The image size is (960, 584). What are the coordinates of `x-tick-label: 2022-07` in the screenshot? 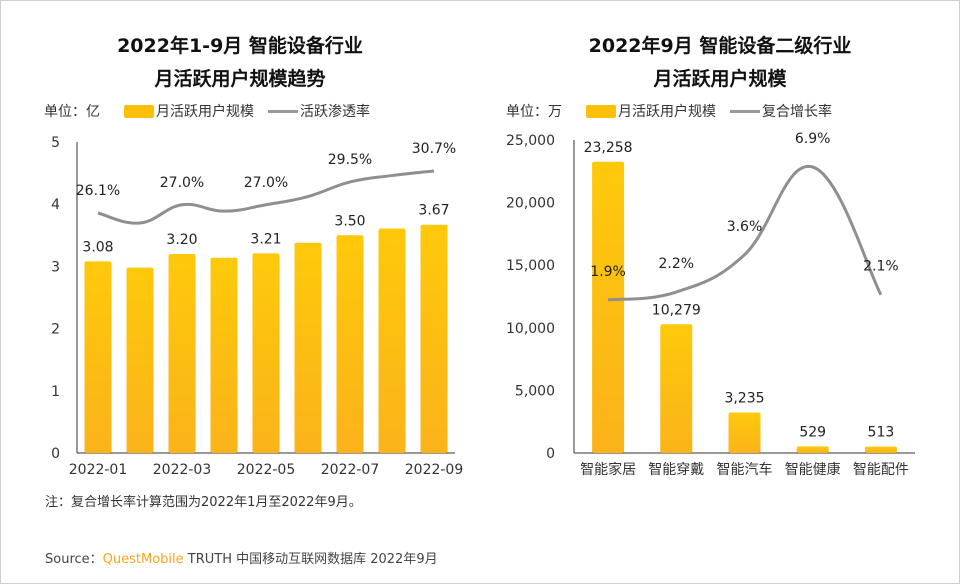 It's located at (350, 470).